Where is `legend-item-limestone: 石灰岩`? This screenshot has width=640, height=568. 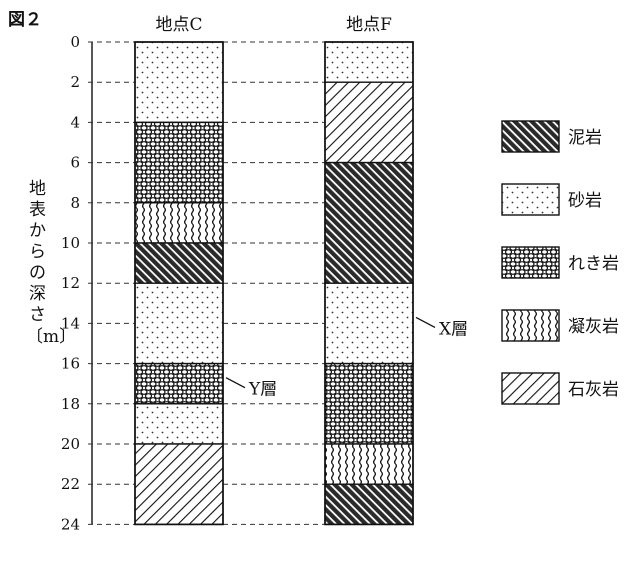
legend-item-limestone: 石灰岩 is located at coordinates (560, 388).